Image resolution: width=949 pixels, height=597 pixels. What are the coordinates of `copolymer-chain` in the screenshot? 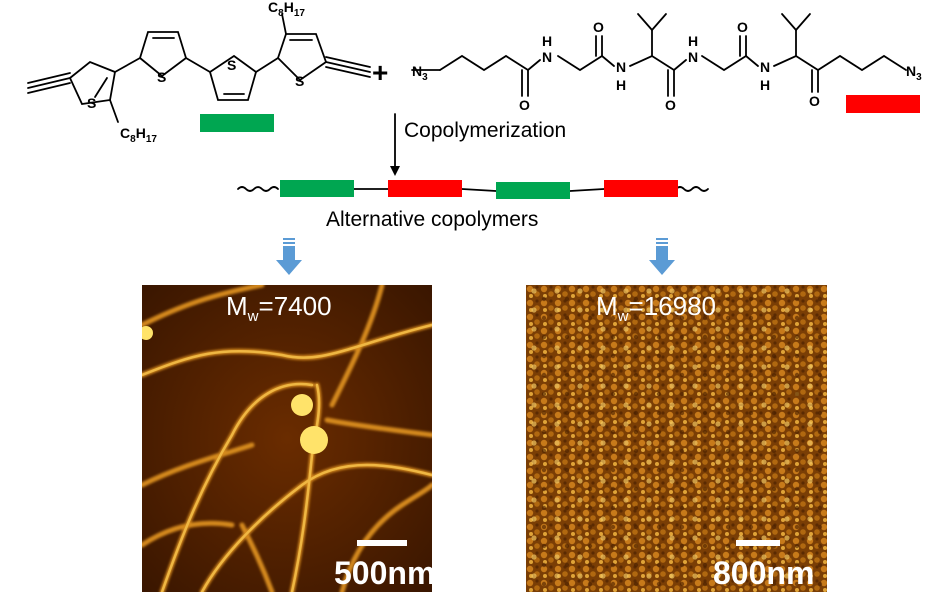 It's located at (473, 189).